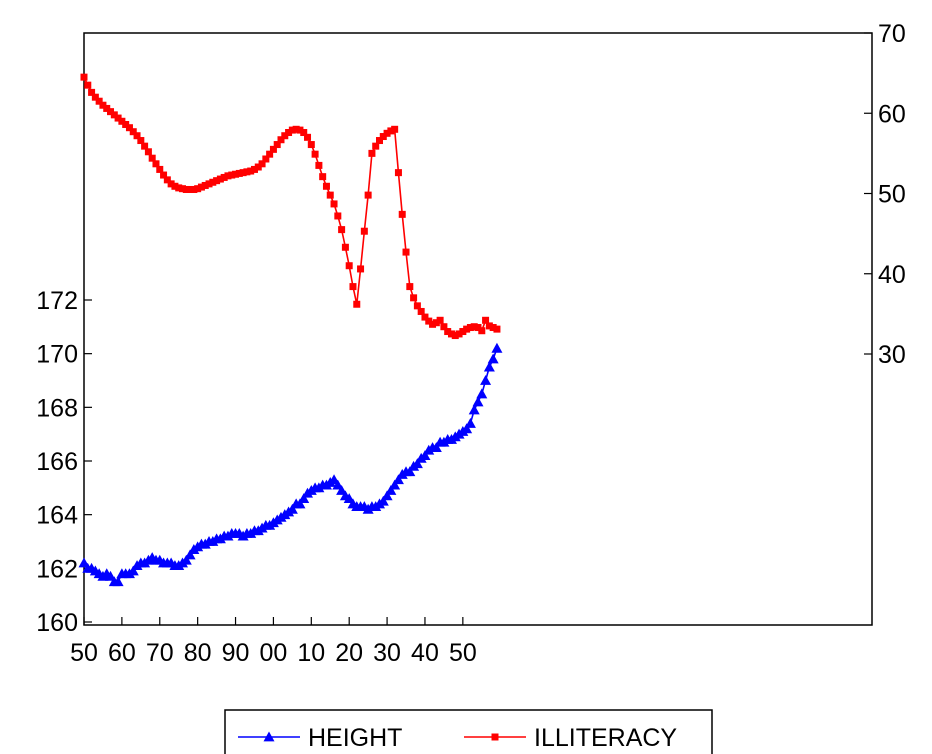 Image resolution: width=932 pixels, height=754 pixels. What do you see at coordinates (425, 653) in the screenshot?
I see `x-axis-tick-label: 40` at bounding box center [425, 653].